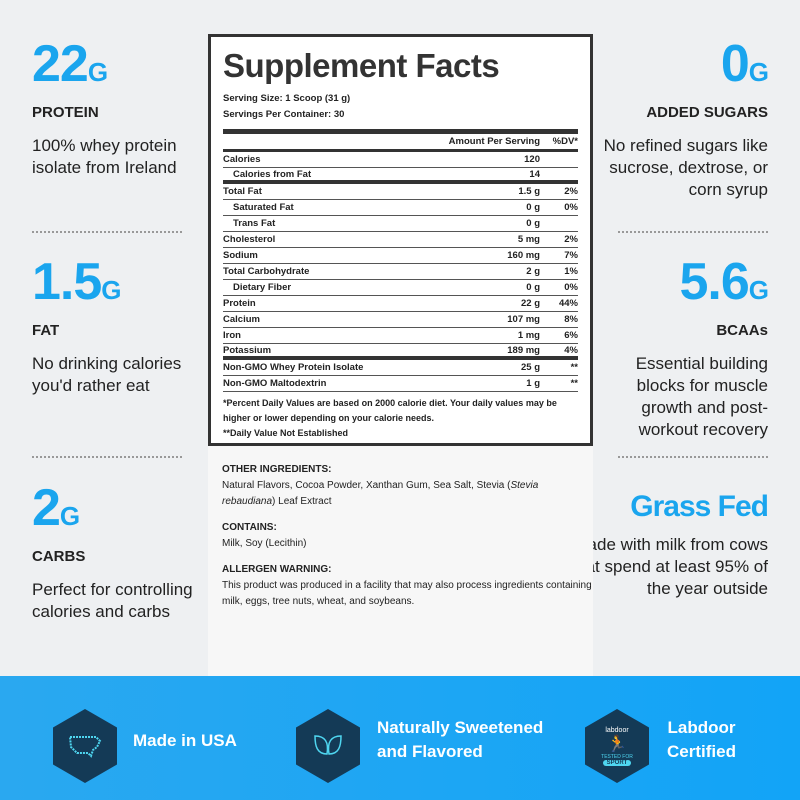 The image size is (800, 800). What do you see at coordinates (104, 156) in the screenshot?
I see `stat-desc: 100% whey protein isolate from Ireland` at bounding box center [104, 156].